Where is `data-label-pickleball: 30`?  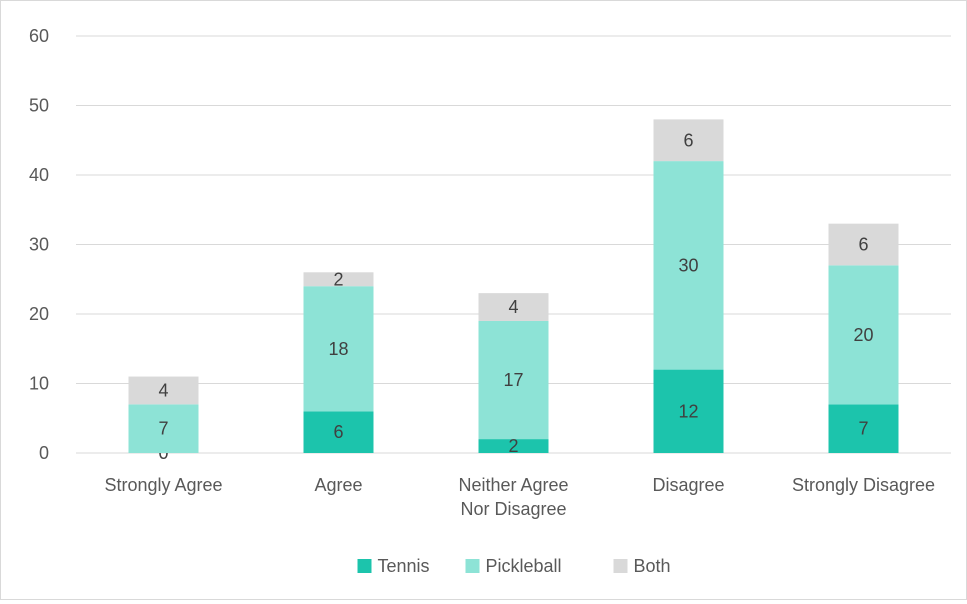
data-label-pickleball: 30 is located at coordinates (688, 265).